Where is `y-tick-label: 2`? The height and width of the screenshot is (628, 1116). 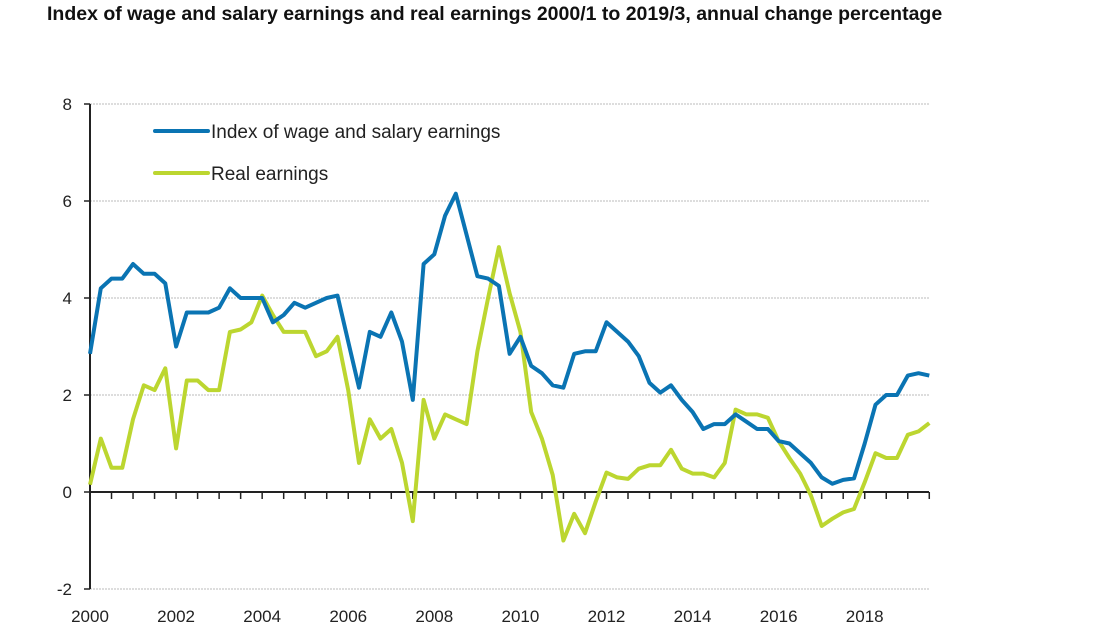 y-tick-label: 2 is located at coordinates (67, 395).